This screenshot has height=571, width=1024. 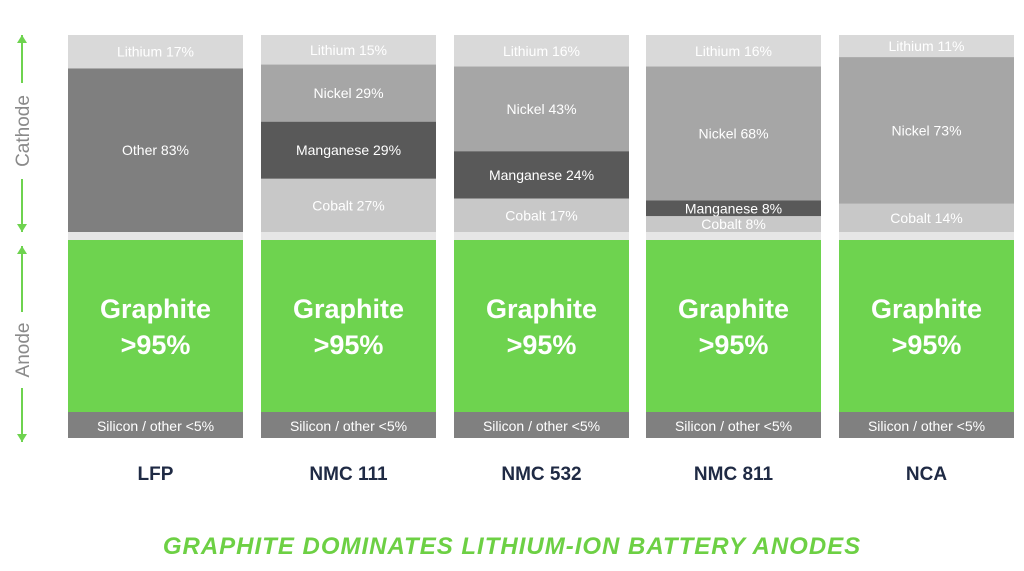 I want to click on nmc-811-manganese-segment, so click(x=733, y=208).